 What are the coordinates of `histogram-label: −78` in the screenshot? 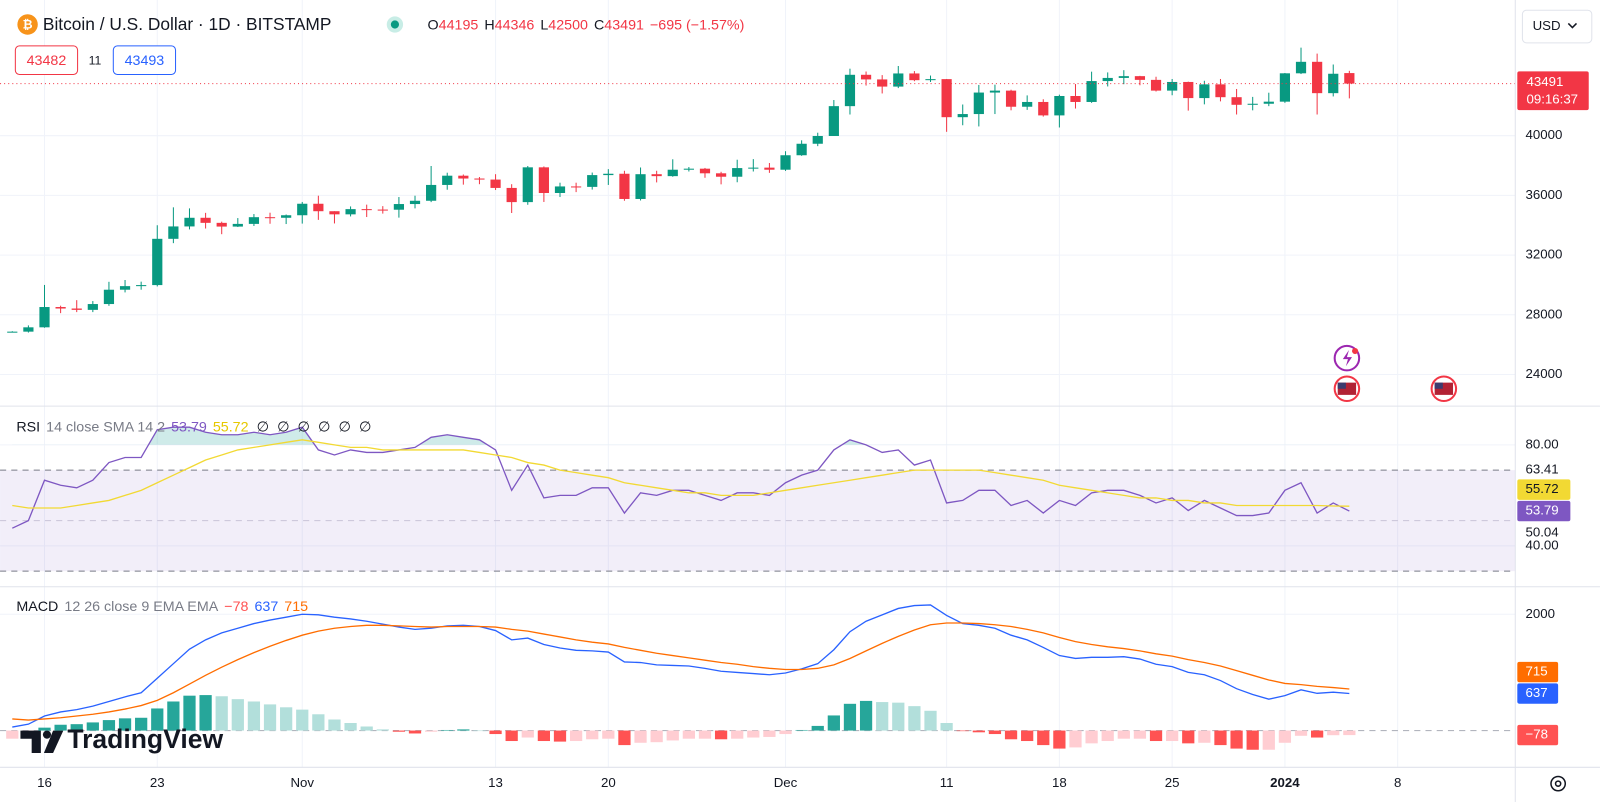 It's located at (1536, 734).